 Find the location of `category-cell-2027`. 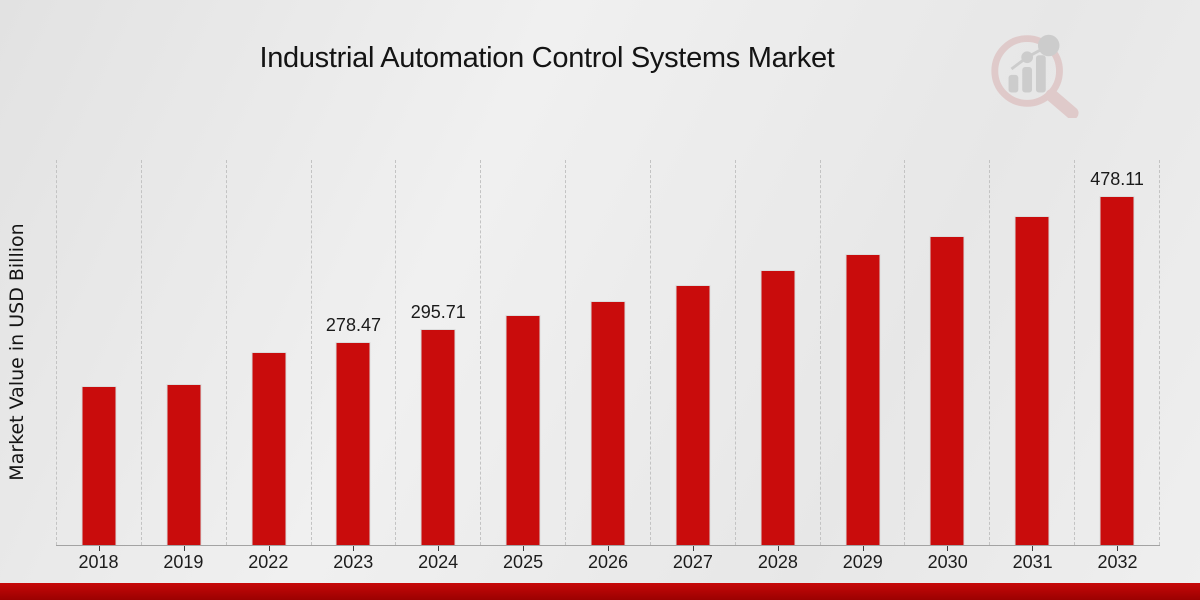

category-cell-2027 is located at coordinates (692, 355).